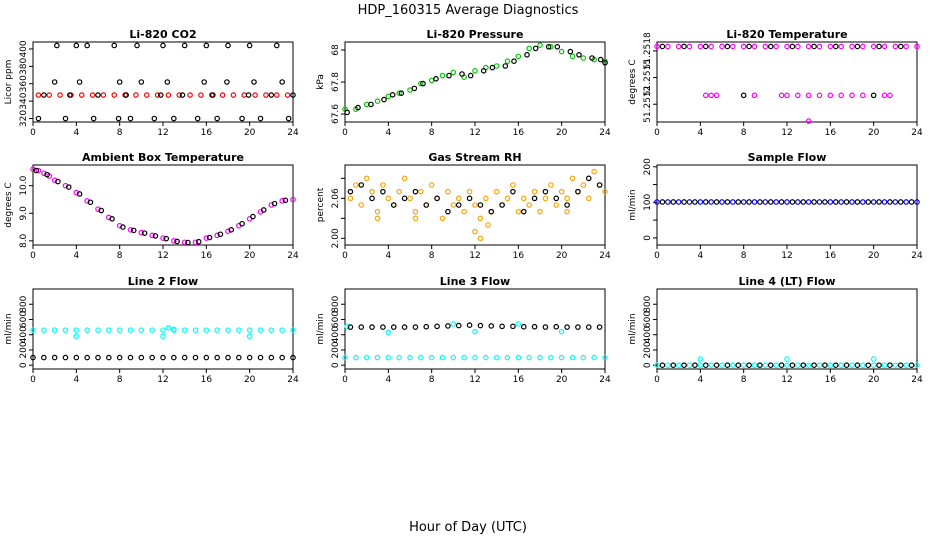 Image resolution: width=936 pixels, height=540 pixels. I want to click on y-tick-label: 340, so click(24, 100).